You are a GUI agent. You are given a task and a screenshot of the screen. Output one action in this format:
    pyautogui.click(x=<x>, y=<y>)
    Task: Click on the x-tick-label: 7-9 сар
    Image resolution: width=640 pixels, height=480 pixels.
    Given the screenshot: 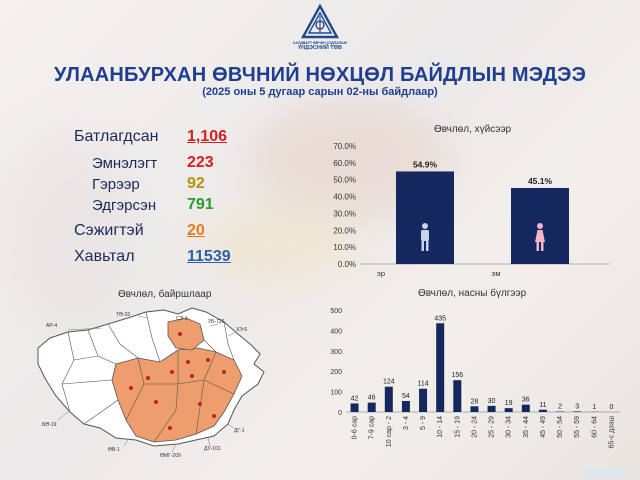 What is the action you would take?
    pyautogui.click(x=372, y=427)
    